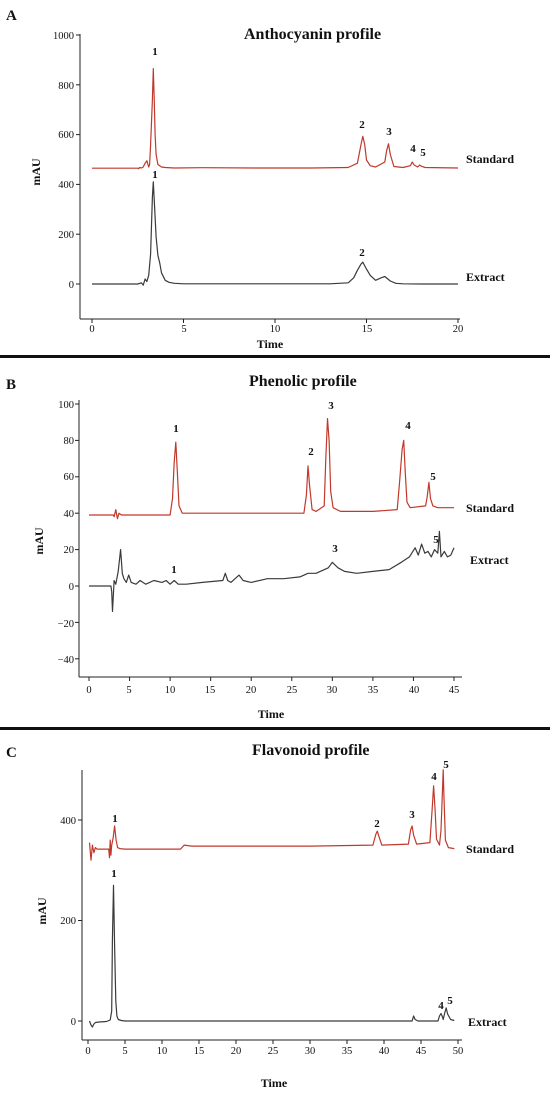 This screenshot has width=550, height=1097. Describe the element at coordinates (303, 381) in the screenshot. I see `chart-title: Phenolic profile` at that location.